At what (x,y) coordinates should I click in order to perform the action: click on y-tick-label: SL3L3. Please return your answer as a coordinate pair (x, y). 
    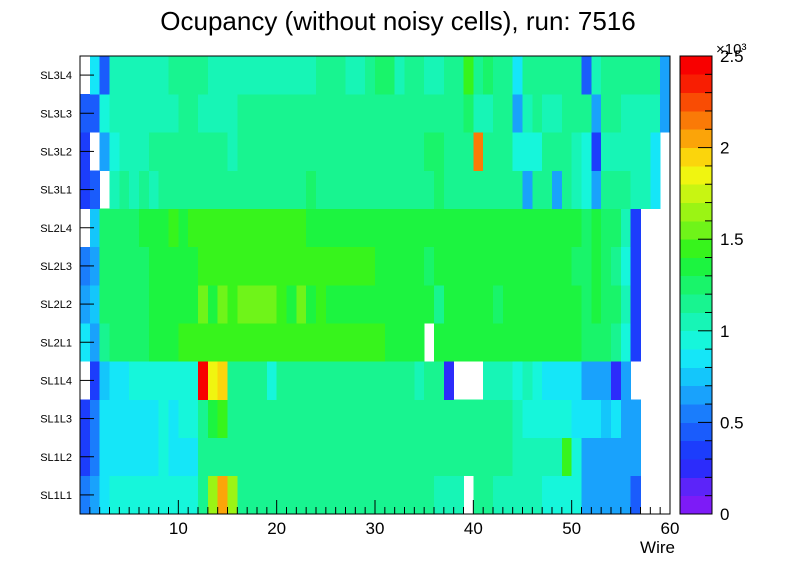
    Looking at the image, I should click on (56, 114).